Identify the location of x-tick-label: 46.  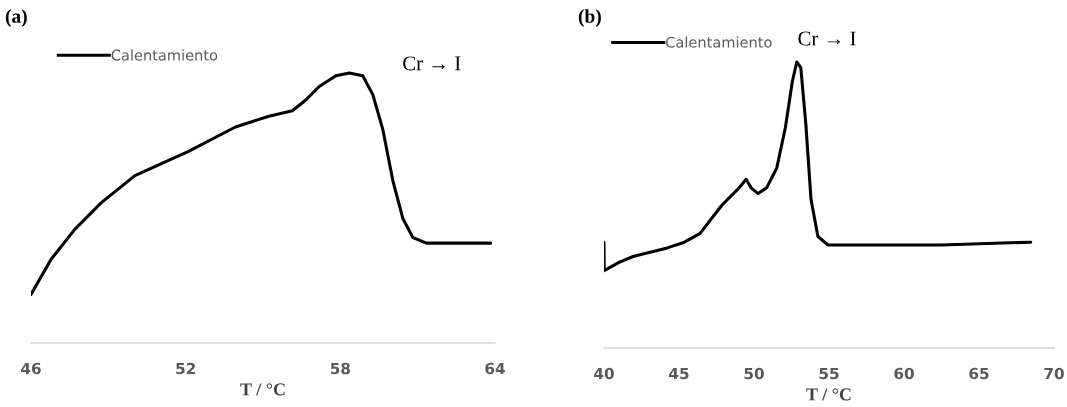
(31, 368).